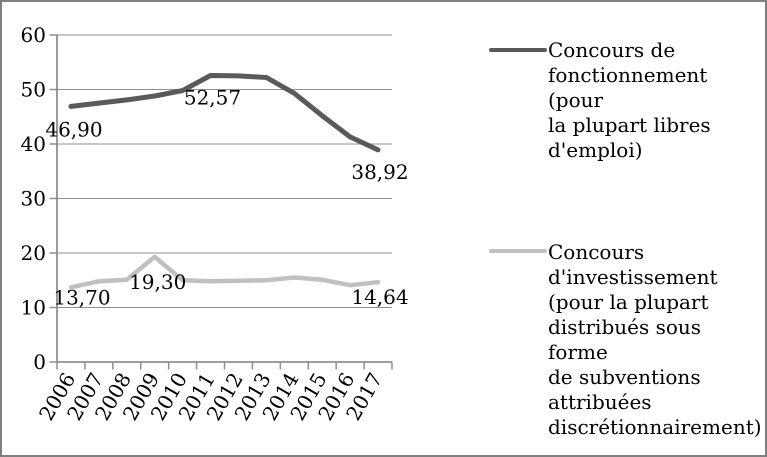 This screenshot has width=767, height=457. Describe the element at coordinates (33, 199) in the screenshot. I see `y-tick-label: 30` at that location.